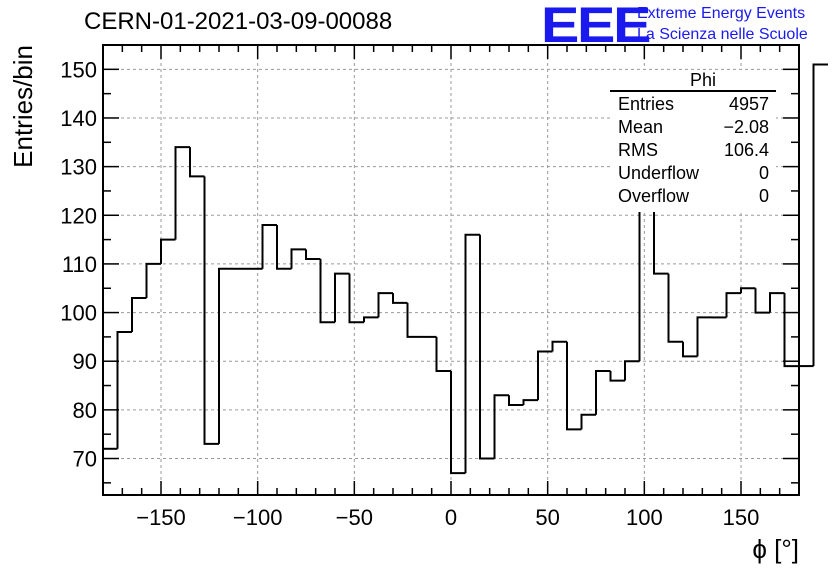 This screenshot has width=836, height=572. Describe the element at coordinates (161, 517) in the screenshot. I see `x-tick-label: −150` at that location.